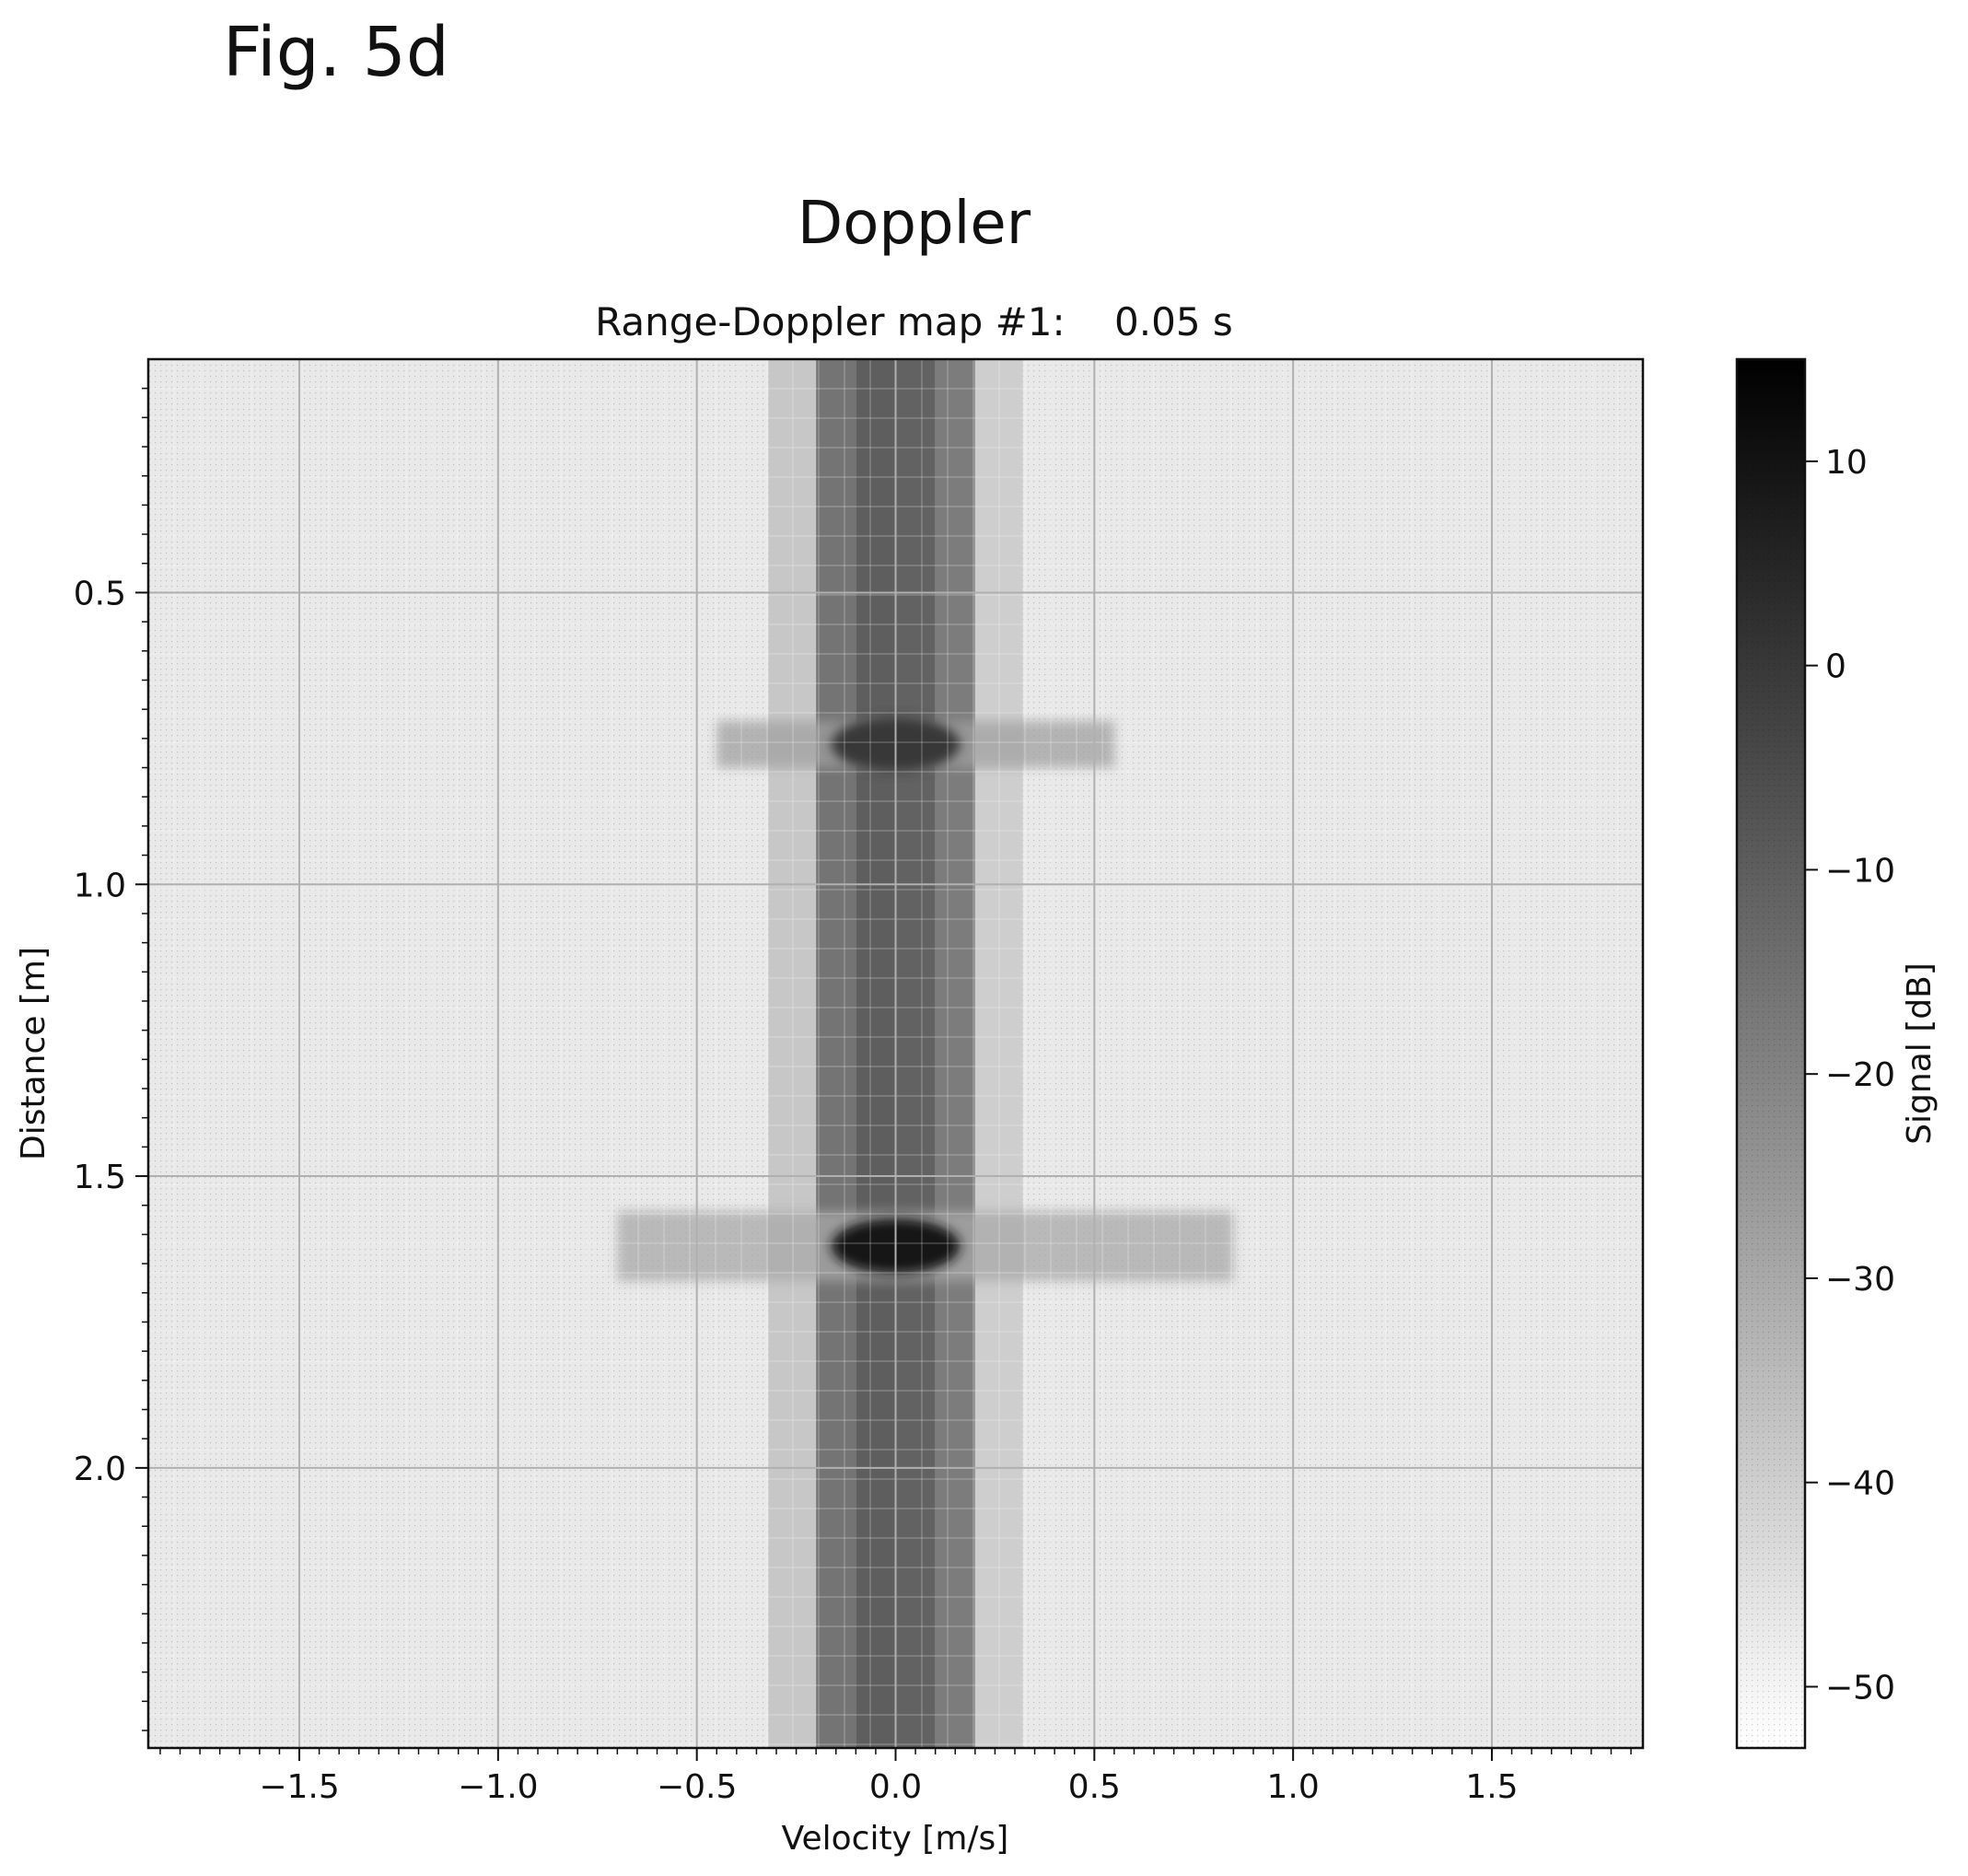 This screenshot has width=1968, height=1876. What do you see at coordinates (895, 1839) in the screenshot?
I see `x-axis-label: Velocity [m/s]` at bounding box center [895, 1839].